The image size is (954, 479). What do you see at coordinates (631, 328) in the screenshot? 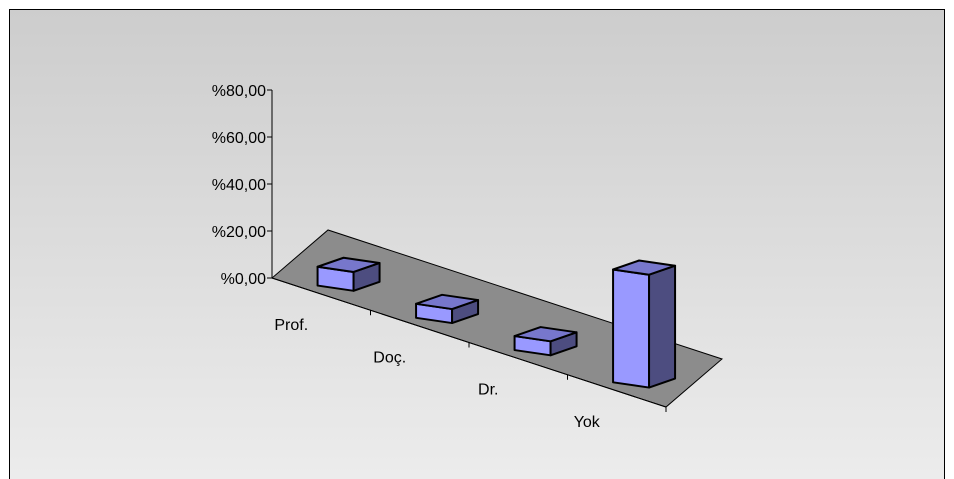
I see `bar-front-face` at bounding box center [631, 328].